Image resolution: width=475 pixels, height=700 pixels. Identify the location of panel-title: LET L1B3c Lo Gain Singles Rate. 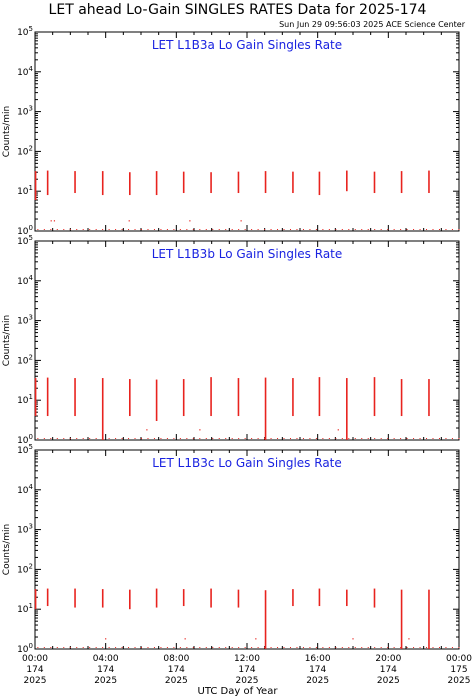
(247, 463).